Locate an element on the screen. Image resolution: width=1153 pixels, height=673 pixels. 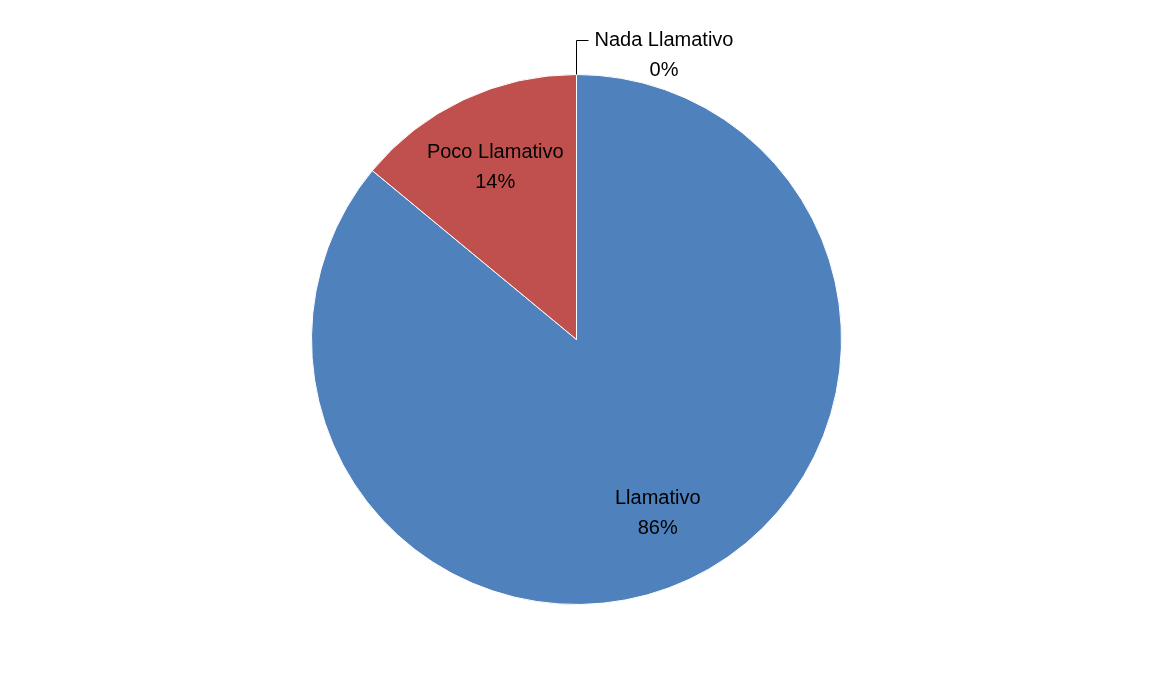
data-label: 14% is located at coordinates (495, 181).